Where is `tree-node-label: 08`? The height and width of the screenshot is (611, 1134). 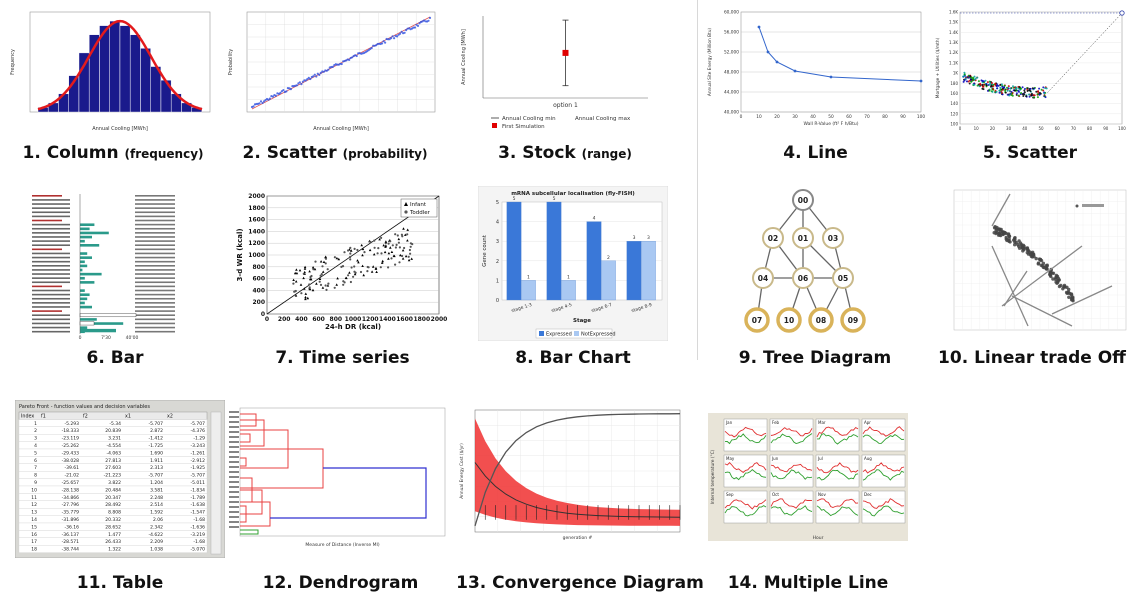
tree-node-label: 08 is located at coordinates (821, 320).